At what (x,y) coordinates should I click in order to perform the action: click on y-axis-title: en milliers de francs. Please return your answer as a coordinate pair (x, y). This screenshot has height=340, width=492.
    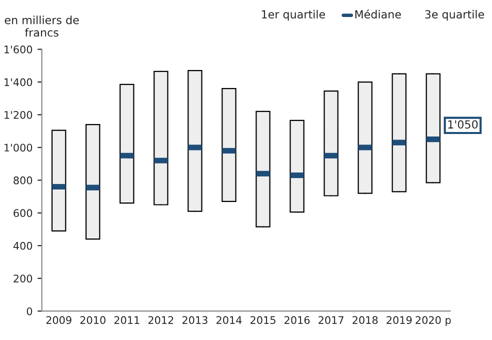
    Looking at the image, I should click on (41, 26).